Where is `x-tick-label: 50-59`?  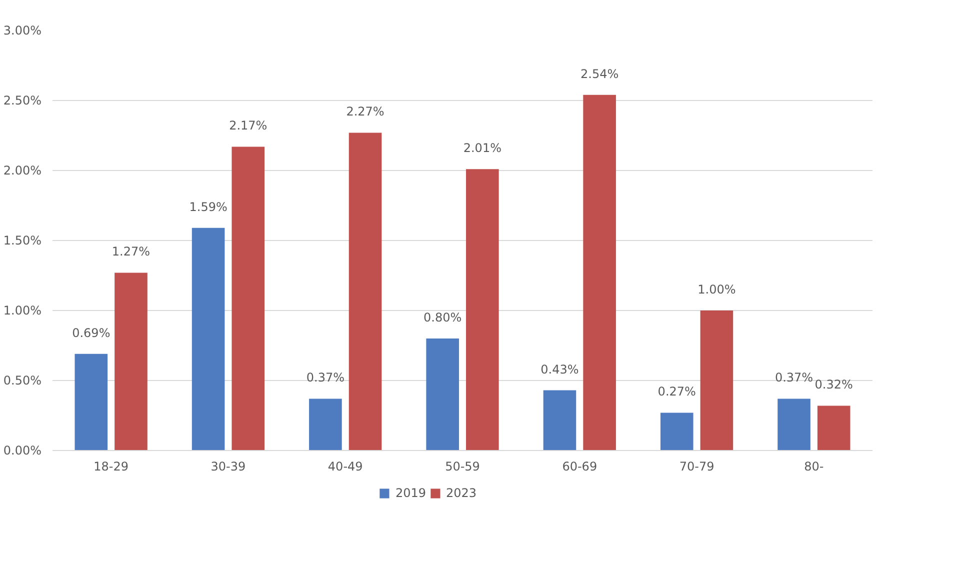 x-tick-label: 50-59 is located at coordinates (462, 467).